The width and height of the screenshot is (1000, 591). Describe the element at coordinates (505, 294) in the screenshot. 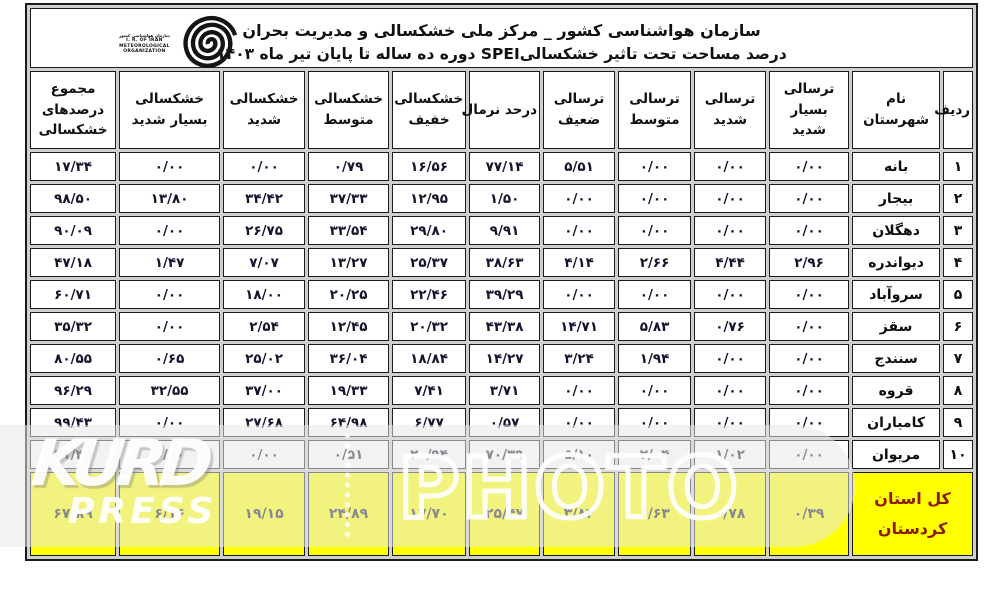

I see `value-cell: ۳۹/۲۹` at that location.